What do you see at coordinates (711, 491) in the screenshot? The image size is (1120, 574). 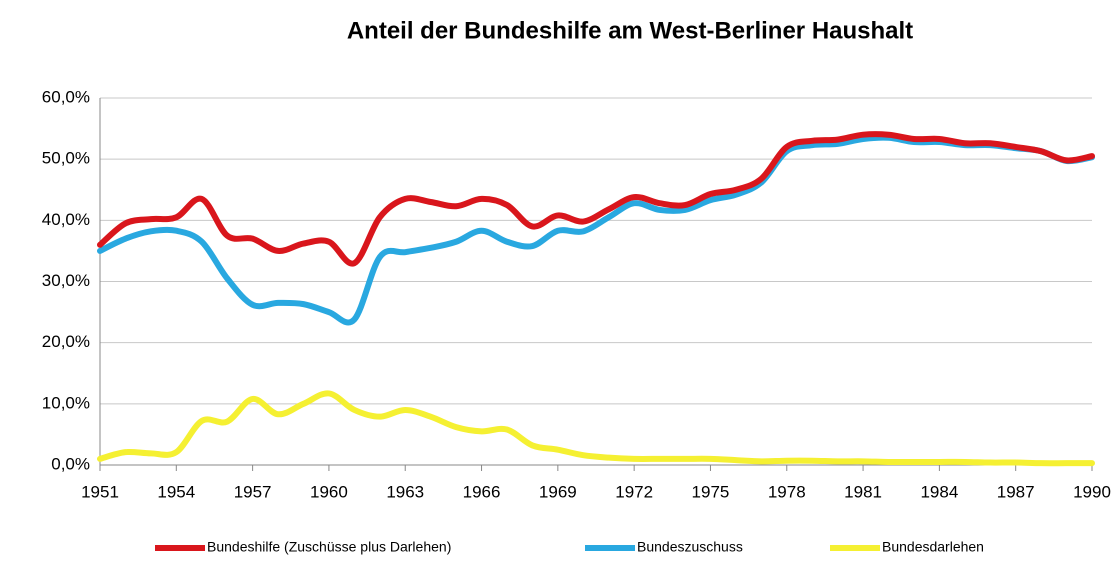 I see `x-tick-label: 1975` at bounding box center [711, 491].